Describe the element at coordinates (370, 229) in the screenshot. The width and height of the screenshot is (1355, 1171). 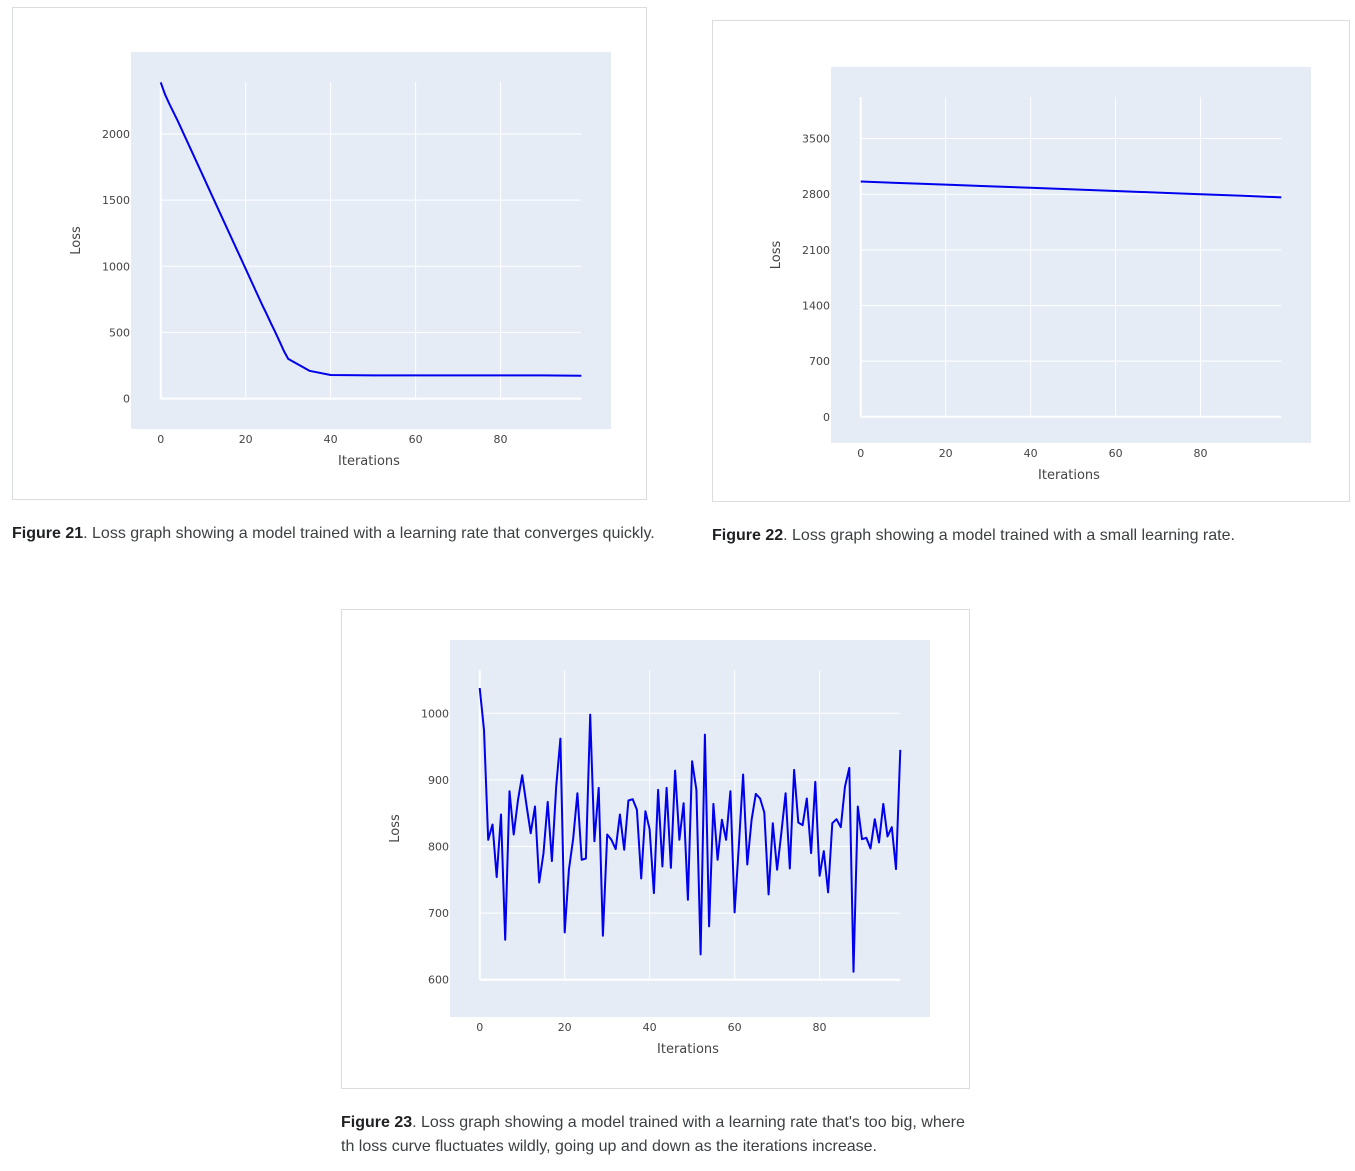
I see `fig21-loss-line` at that location.